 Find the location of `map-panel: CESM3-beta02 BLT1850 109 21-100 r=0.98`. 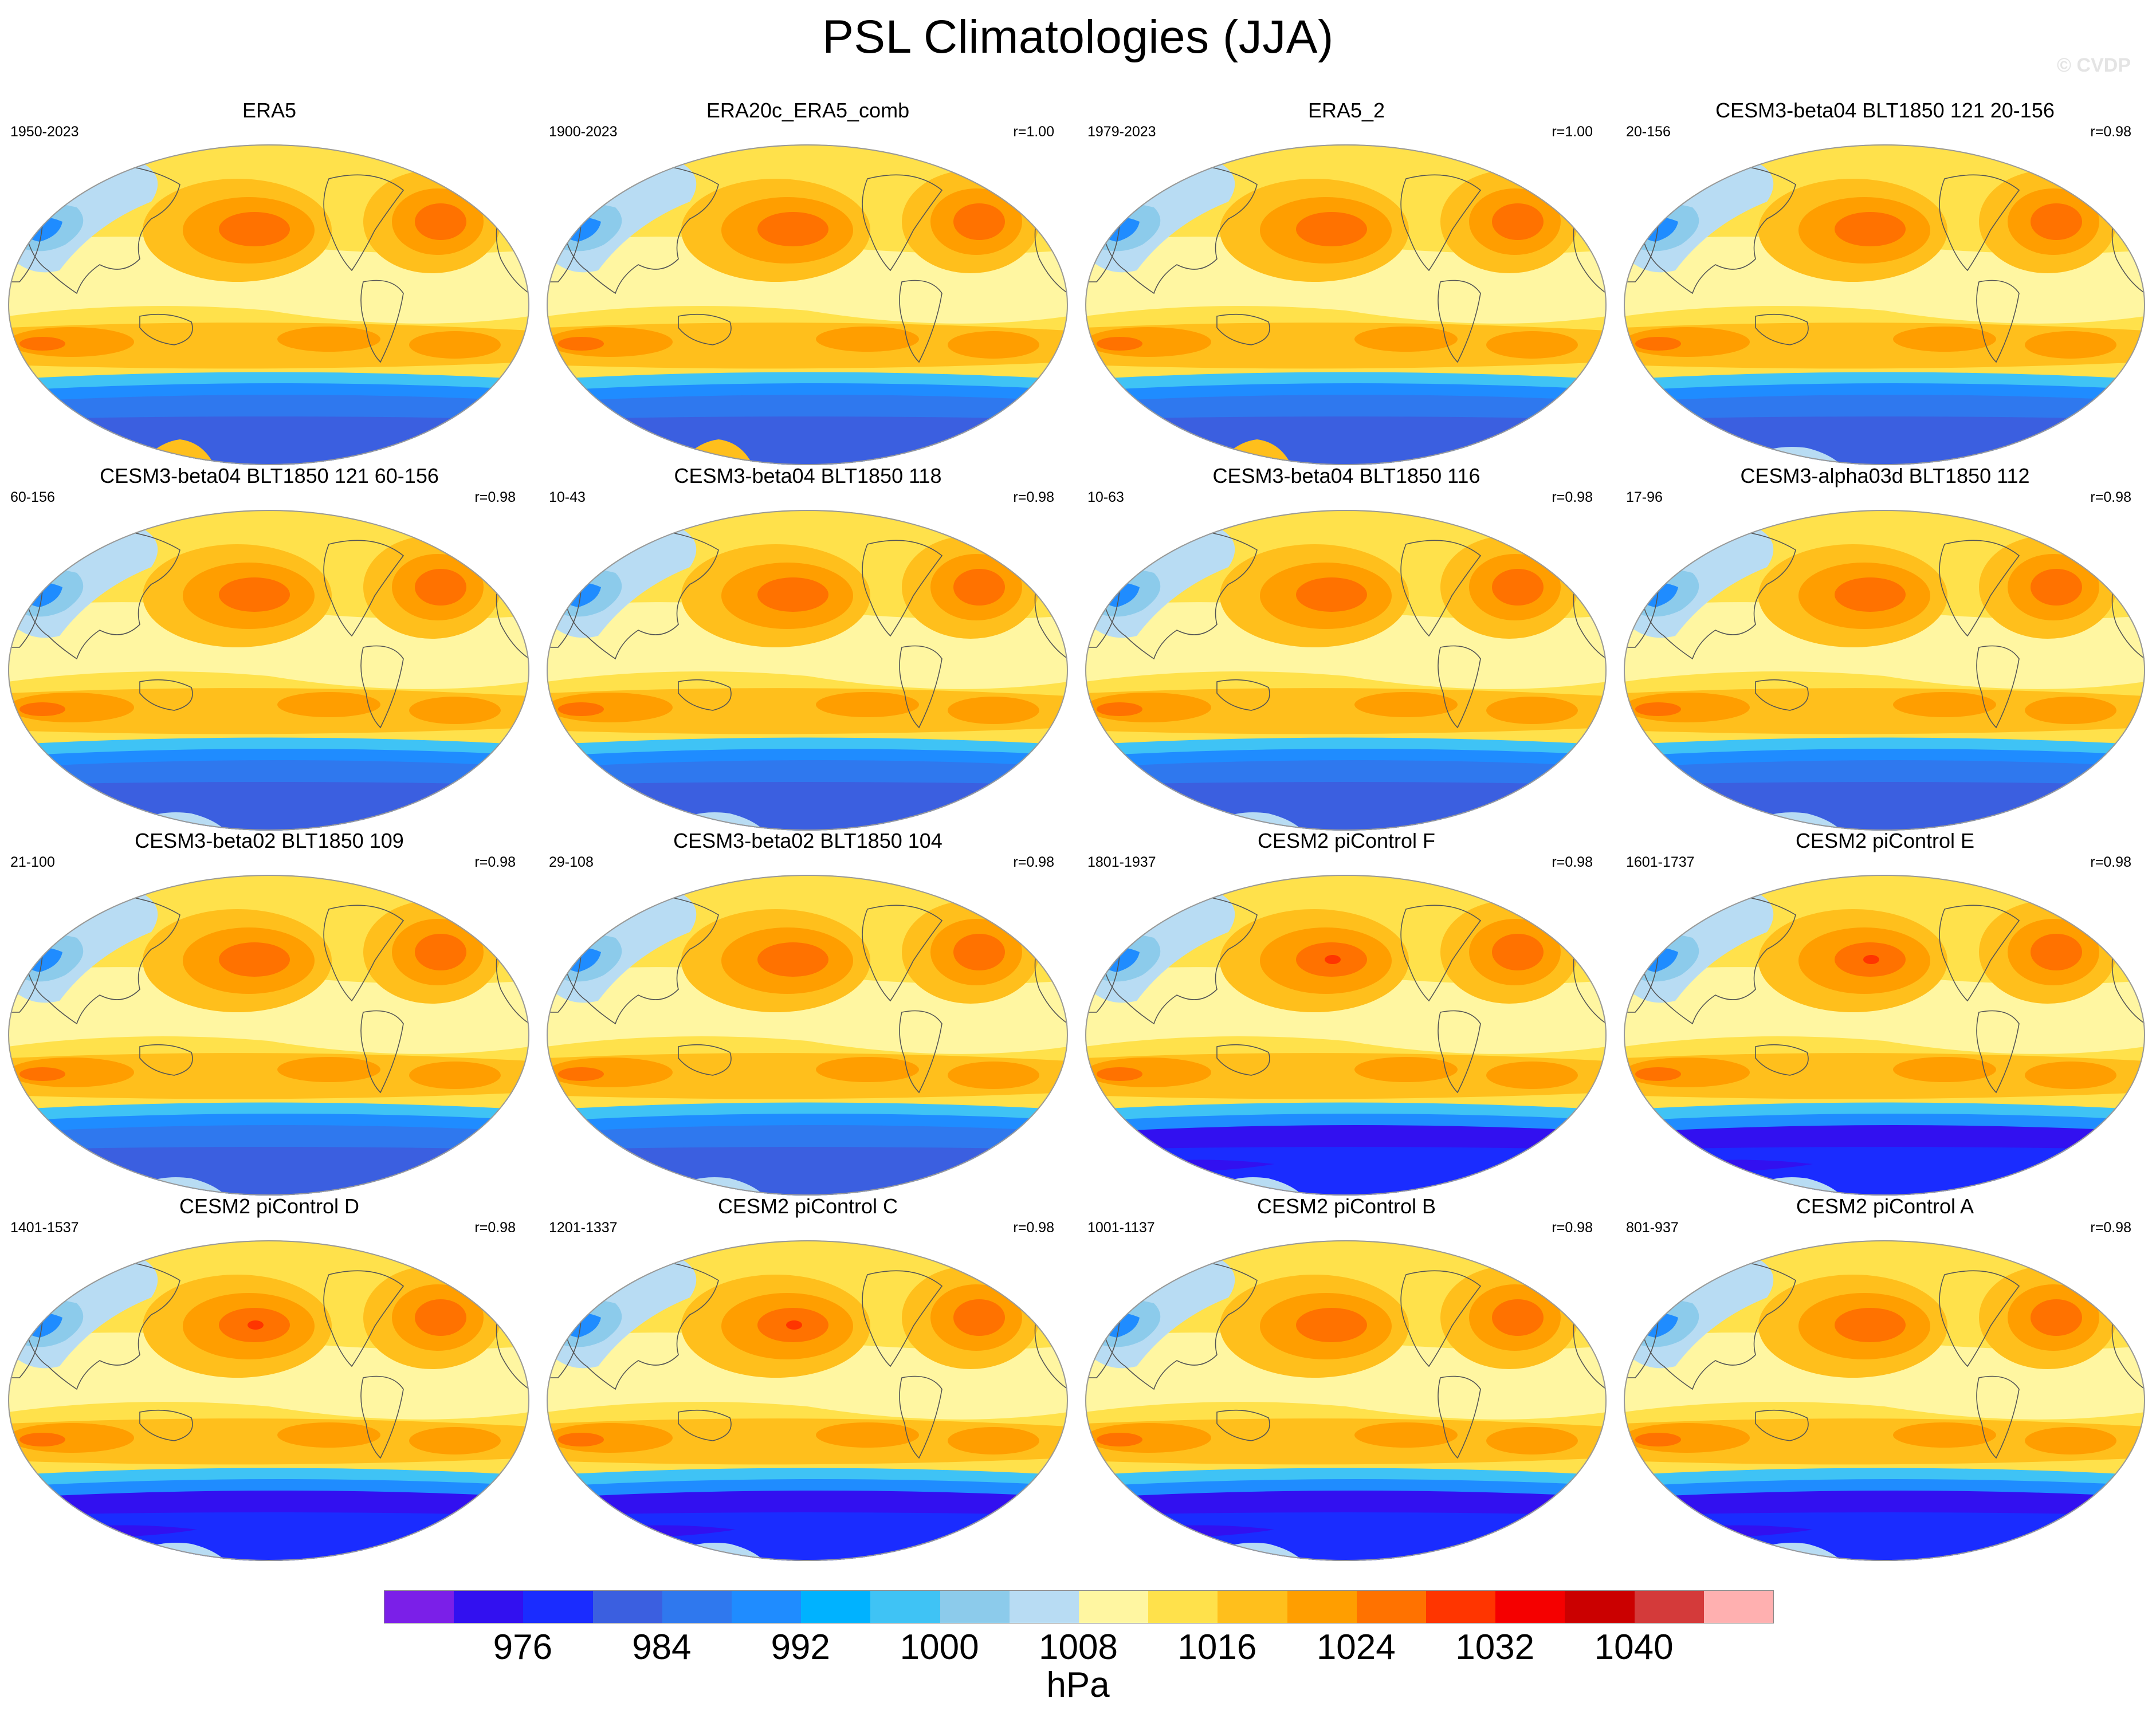

map-panel: CESM3-beta02 BLT1850 109 21-100 r=0.98 is located at coordinates (269, 1012).